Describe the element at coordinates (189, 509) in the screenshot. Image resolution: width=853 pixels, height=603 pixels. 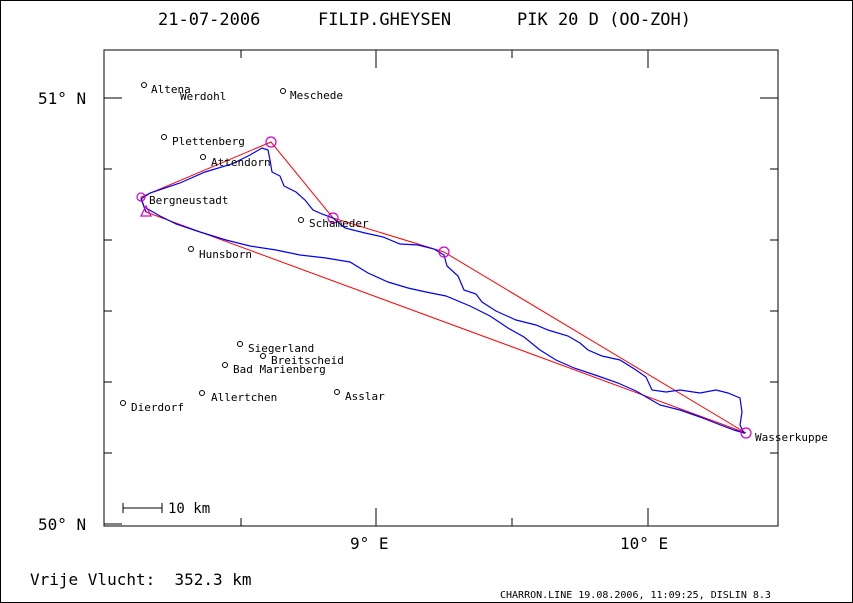
I see `scale-bar-label: 10 km` at that location.